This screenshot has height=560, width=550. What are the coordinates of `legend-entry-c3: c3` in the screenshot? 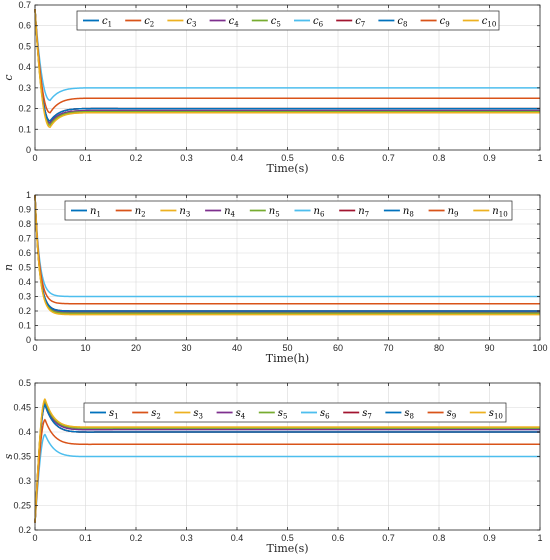 It's located at (181, 22).